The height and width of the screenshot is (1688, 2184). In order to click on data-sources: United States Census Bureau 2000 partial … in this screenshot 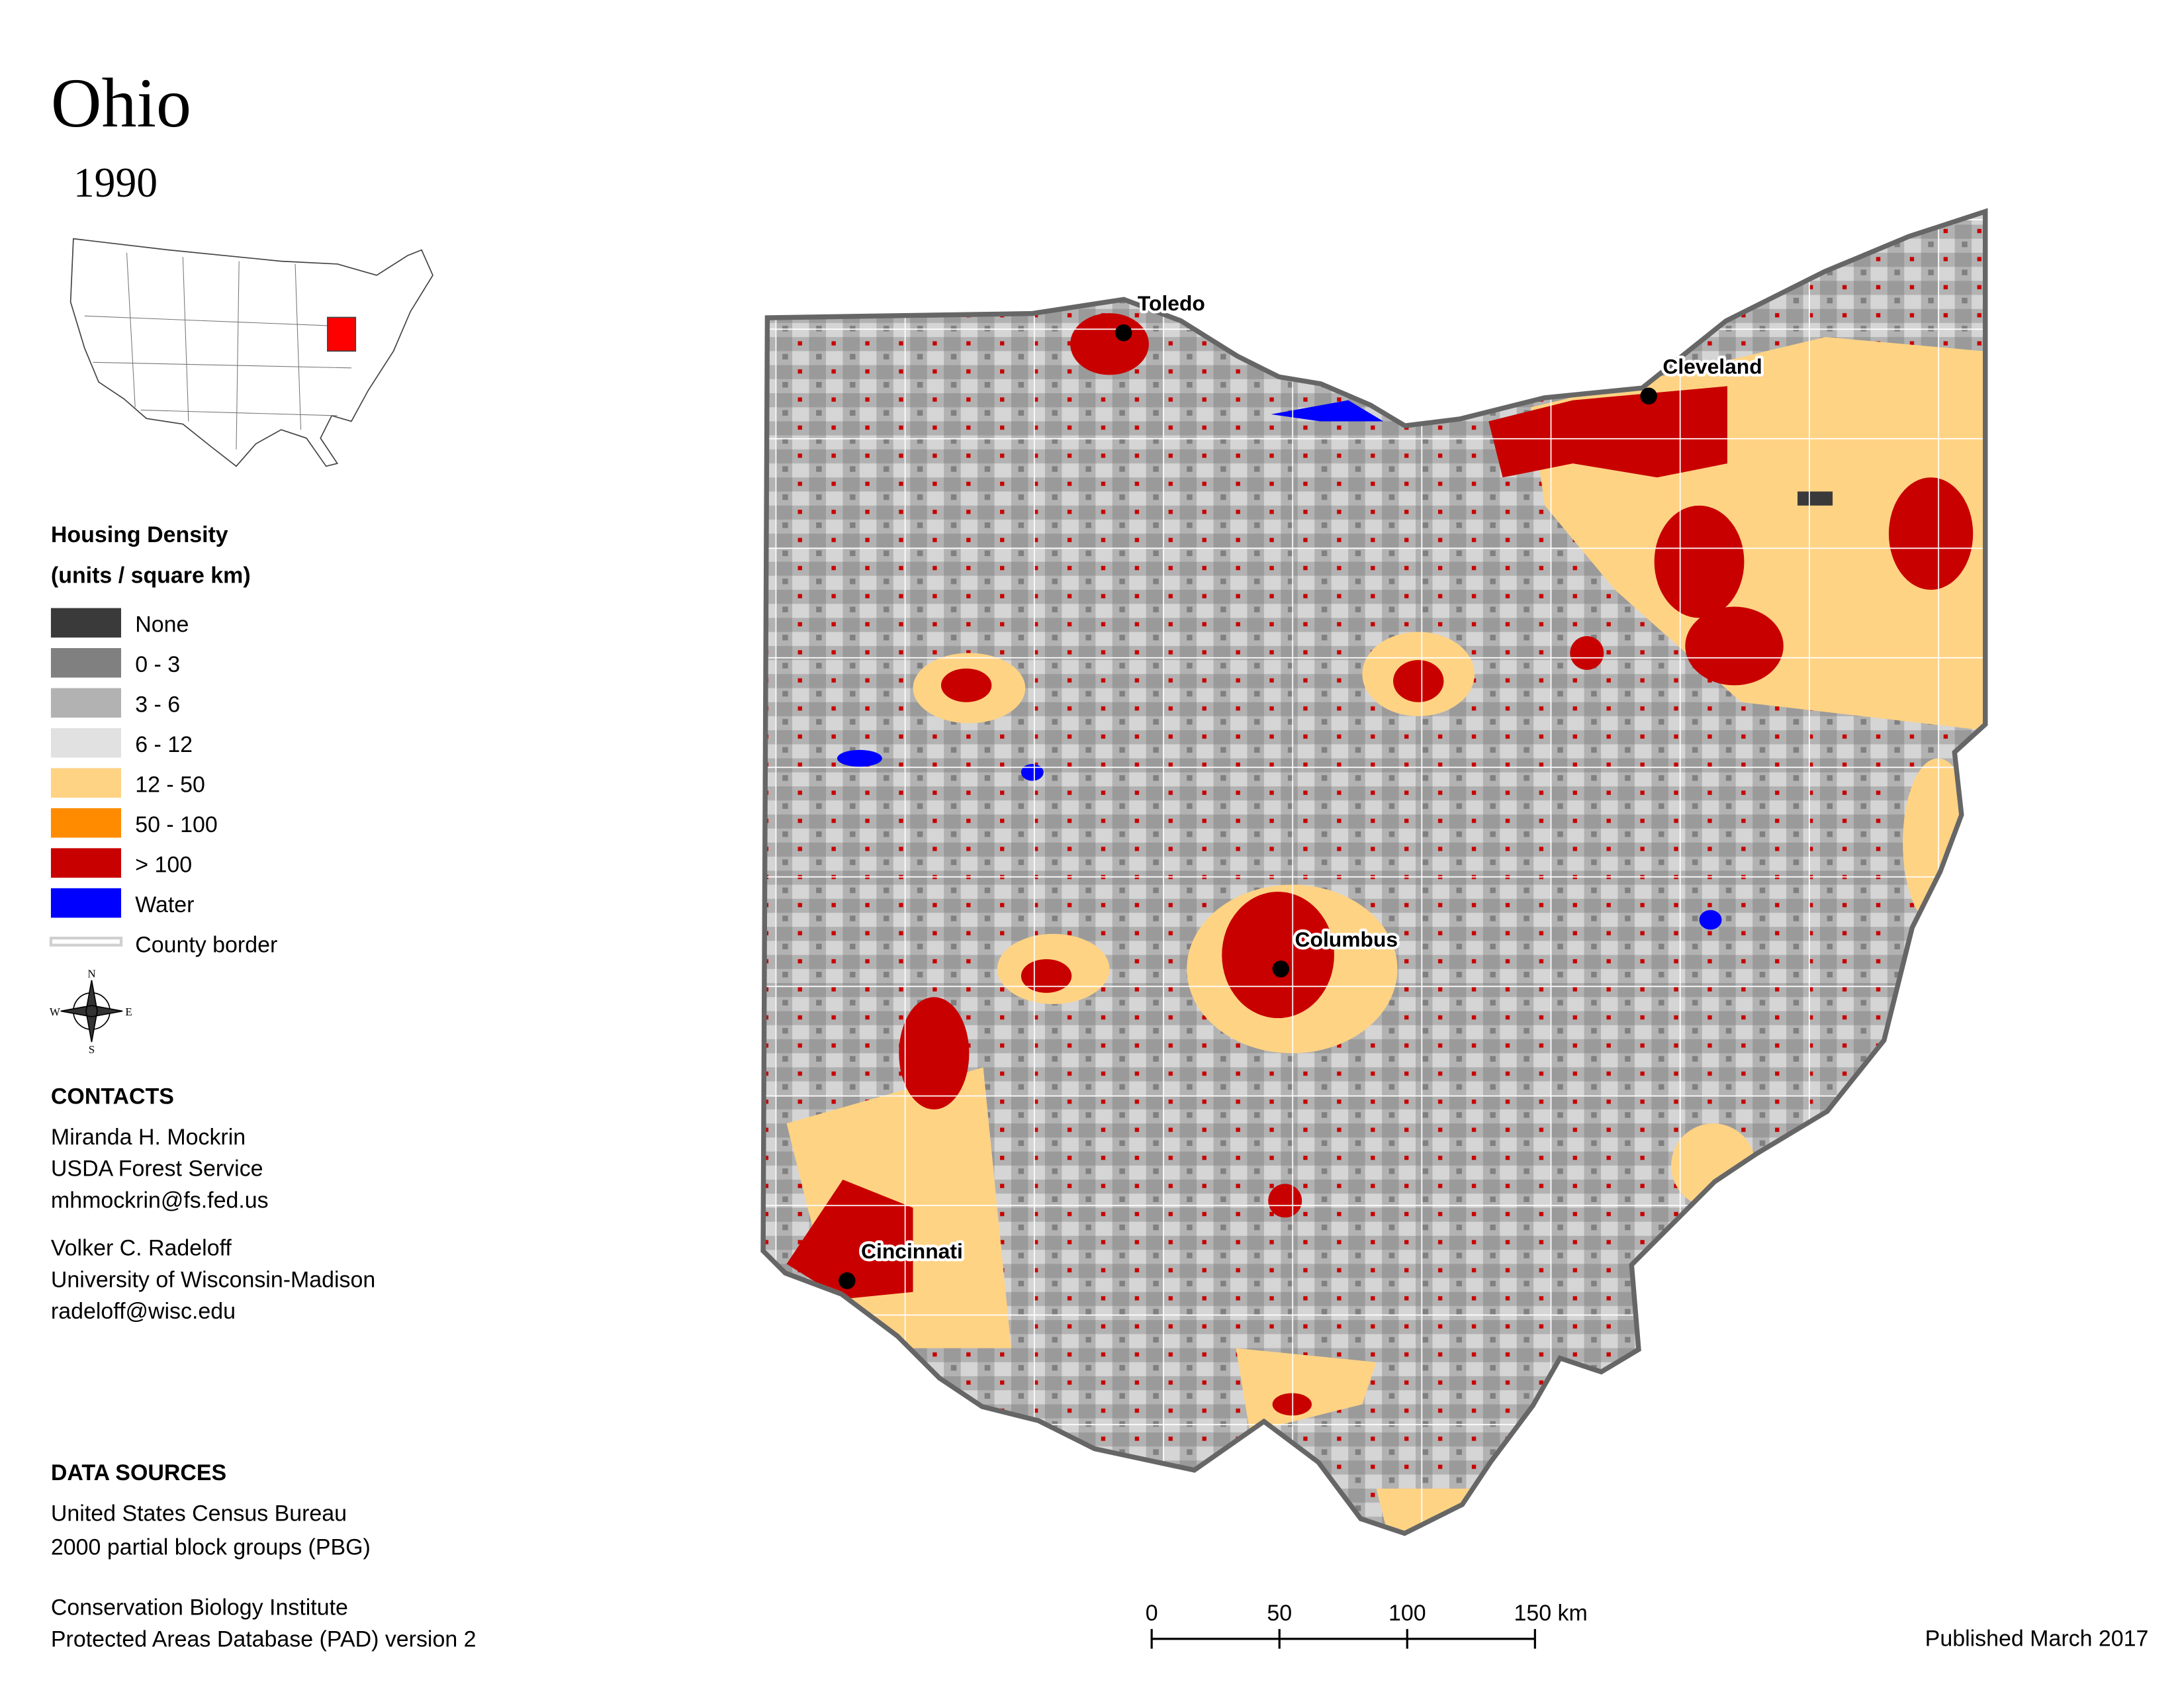, I will do `click(264, 1576)`.